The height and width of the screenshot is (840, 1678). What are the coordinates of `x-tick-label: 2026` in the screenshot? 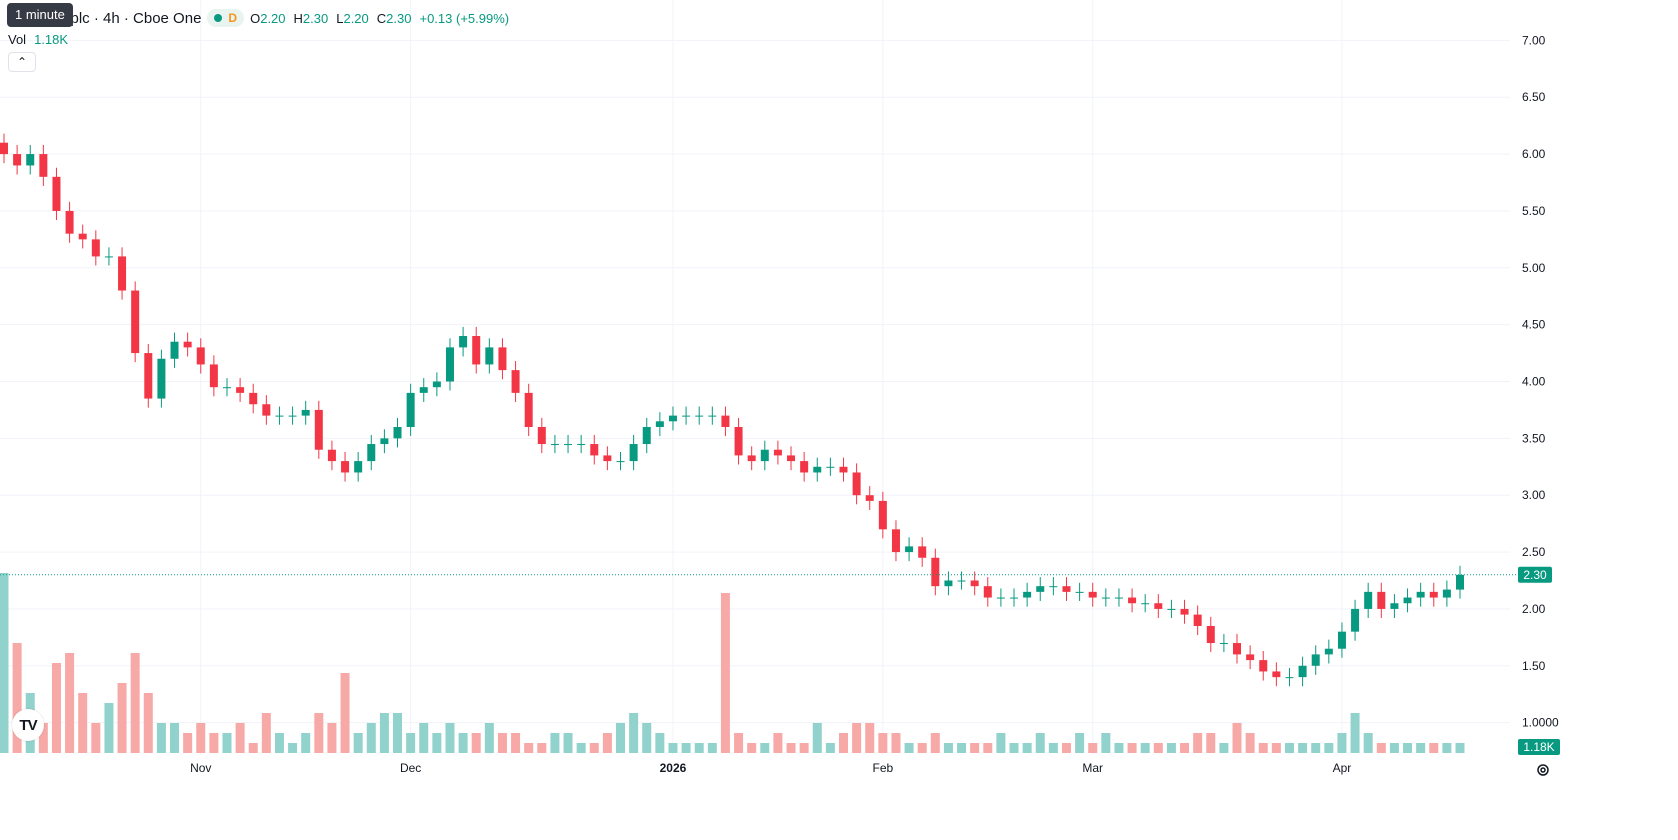 It's located at (673, 768).